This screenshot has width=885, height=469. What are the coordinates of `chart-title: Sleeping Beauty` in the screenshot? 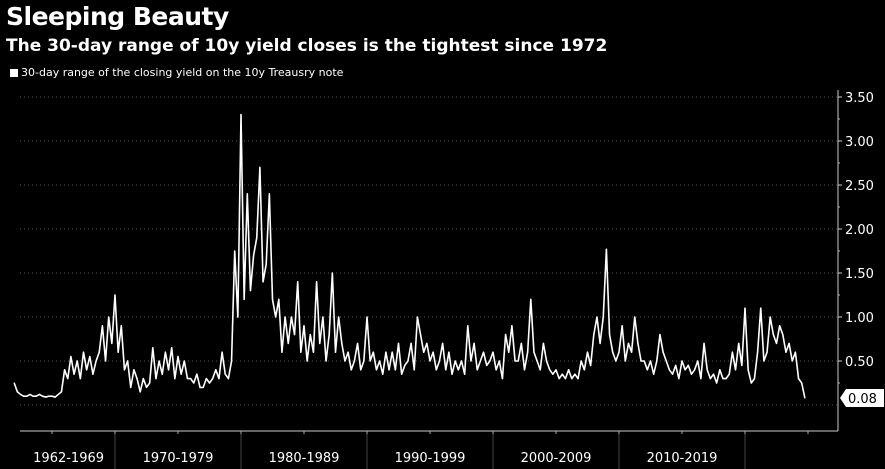 It's located at (117, 16).